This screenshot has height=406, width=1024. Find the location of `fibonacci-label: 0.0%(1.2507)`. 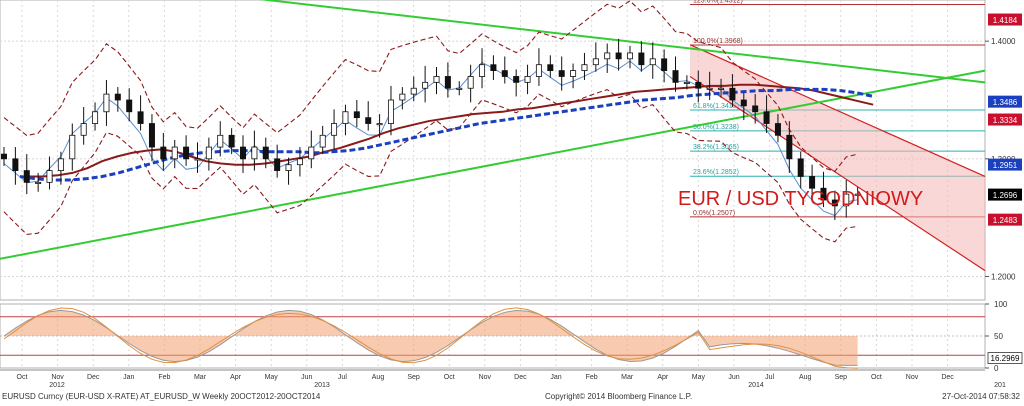

fibonacci-label: 0.0%(1.2507) is located at coordinates (714, 213).